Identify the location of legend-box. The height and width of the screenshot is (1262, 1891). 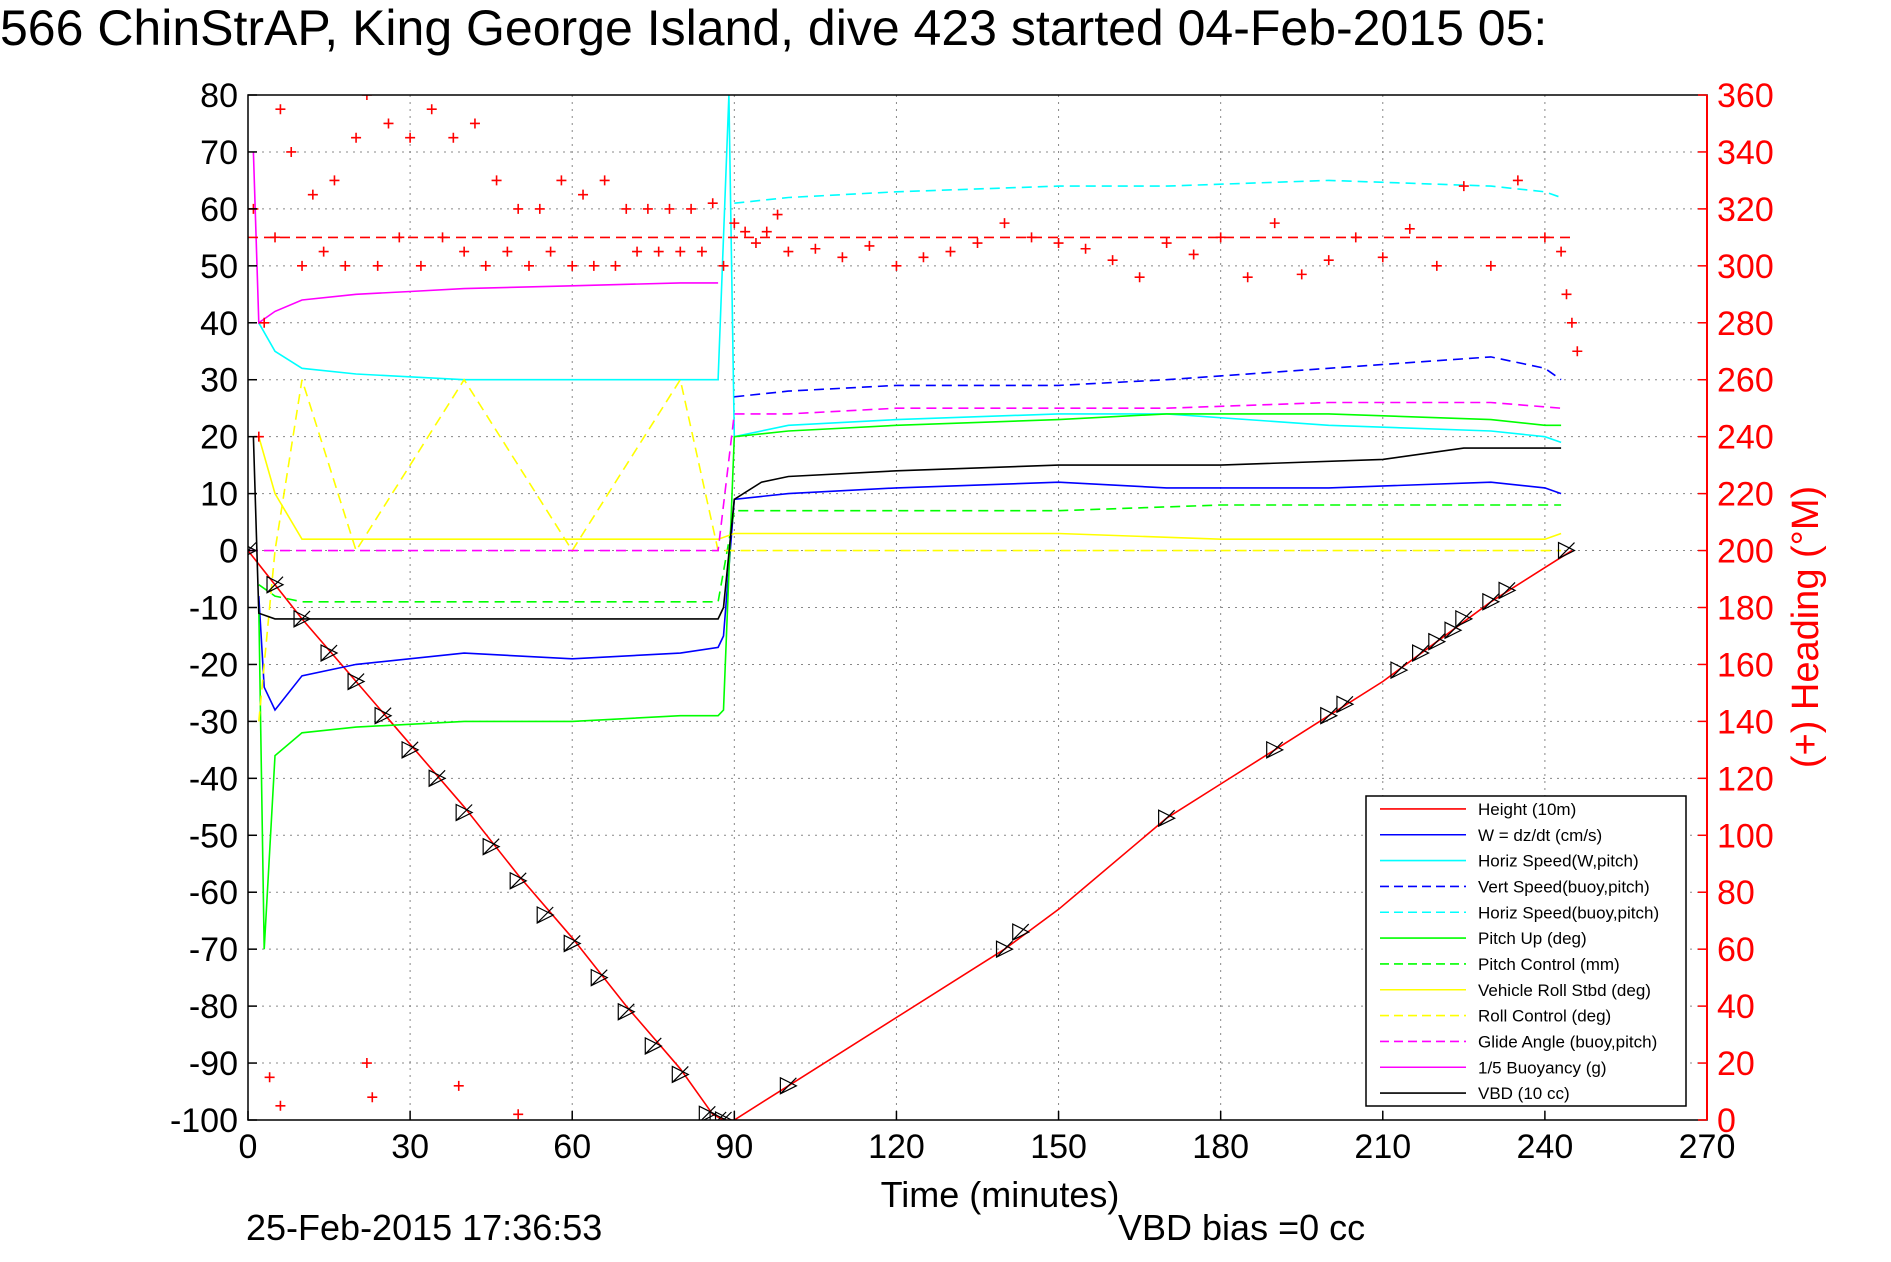
(1526, 951).